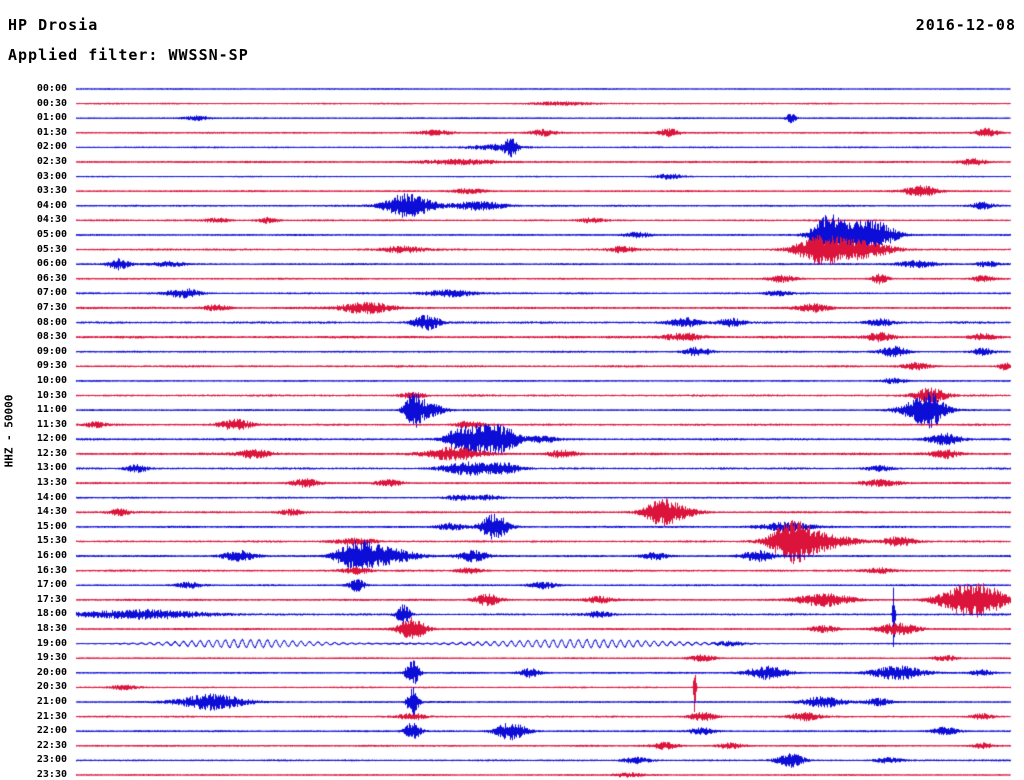 The image size is (1024, 780). I want to click on time-label: 04:00, so click(51, 205).